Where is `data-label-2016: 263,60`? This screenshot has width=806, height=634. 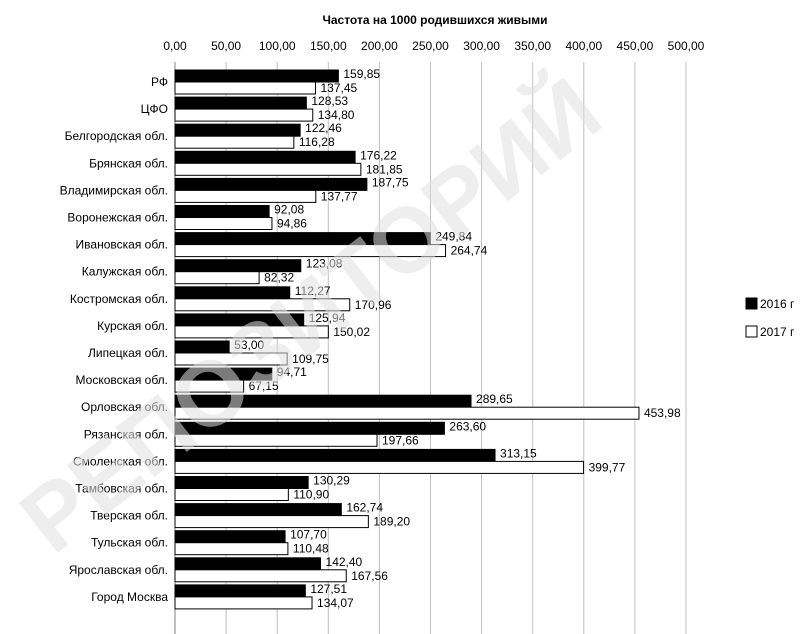
data-label-2016: 263,60 is located at coordinates (467, 426).